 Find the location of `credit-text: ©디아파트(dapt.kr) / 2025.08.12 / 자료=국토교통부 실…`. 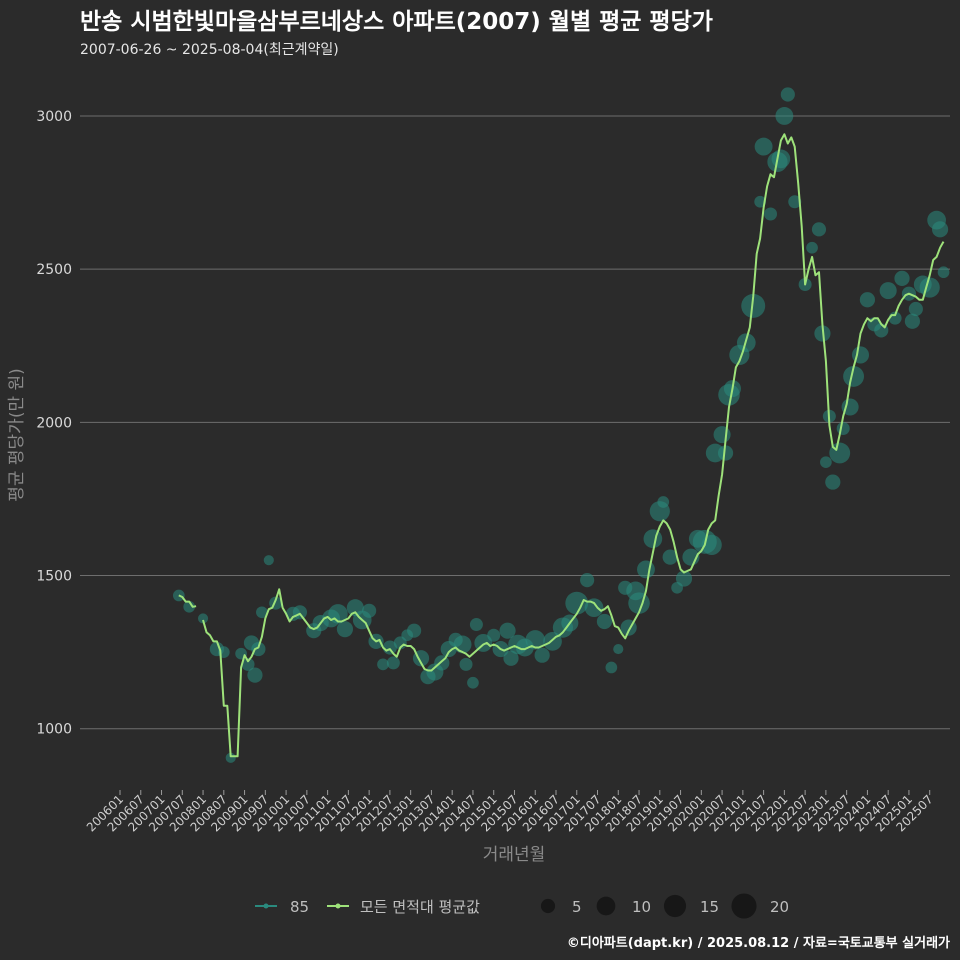

credit-text: ©디아파트(dapt.kr) / 2025.08.12 / 자료=국토교통부 실… is located at coordinates (758, 943).